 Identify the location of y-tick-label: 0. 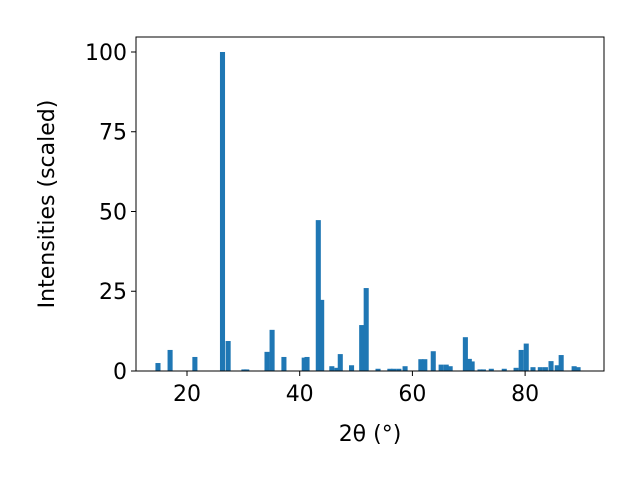
(120, 372).